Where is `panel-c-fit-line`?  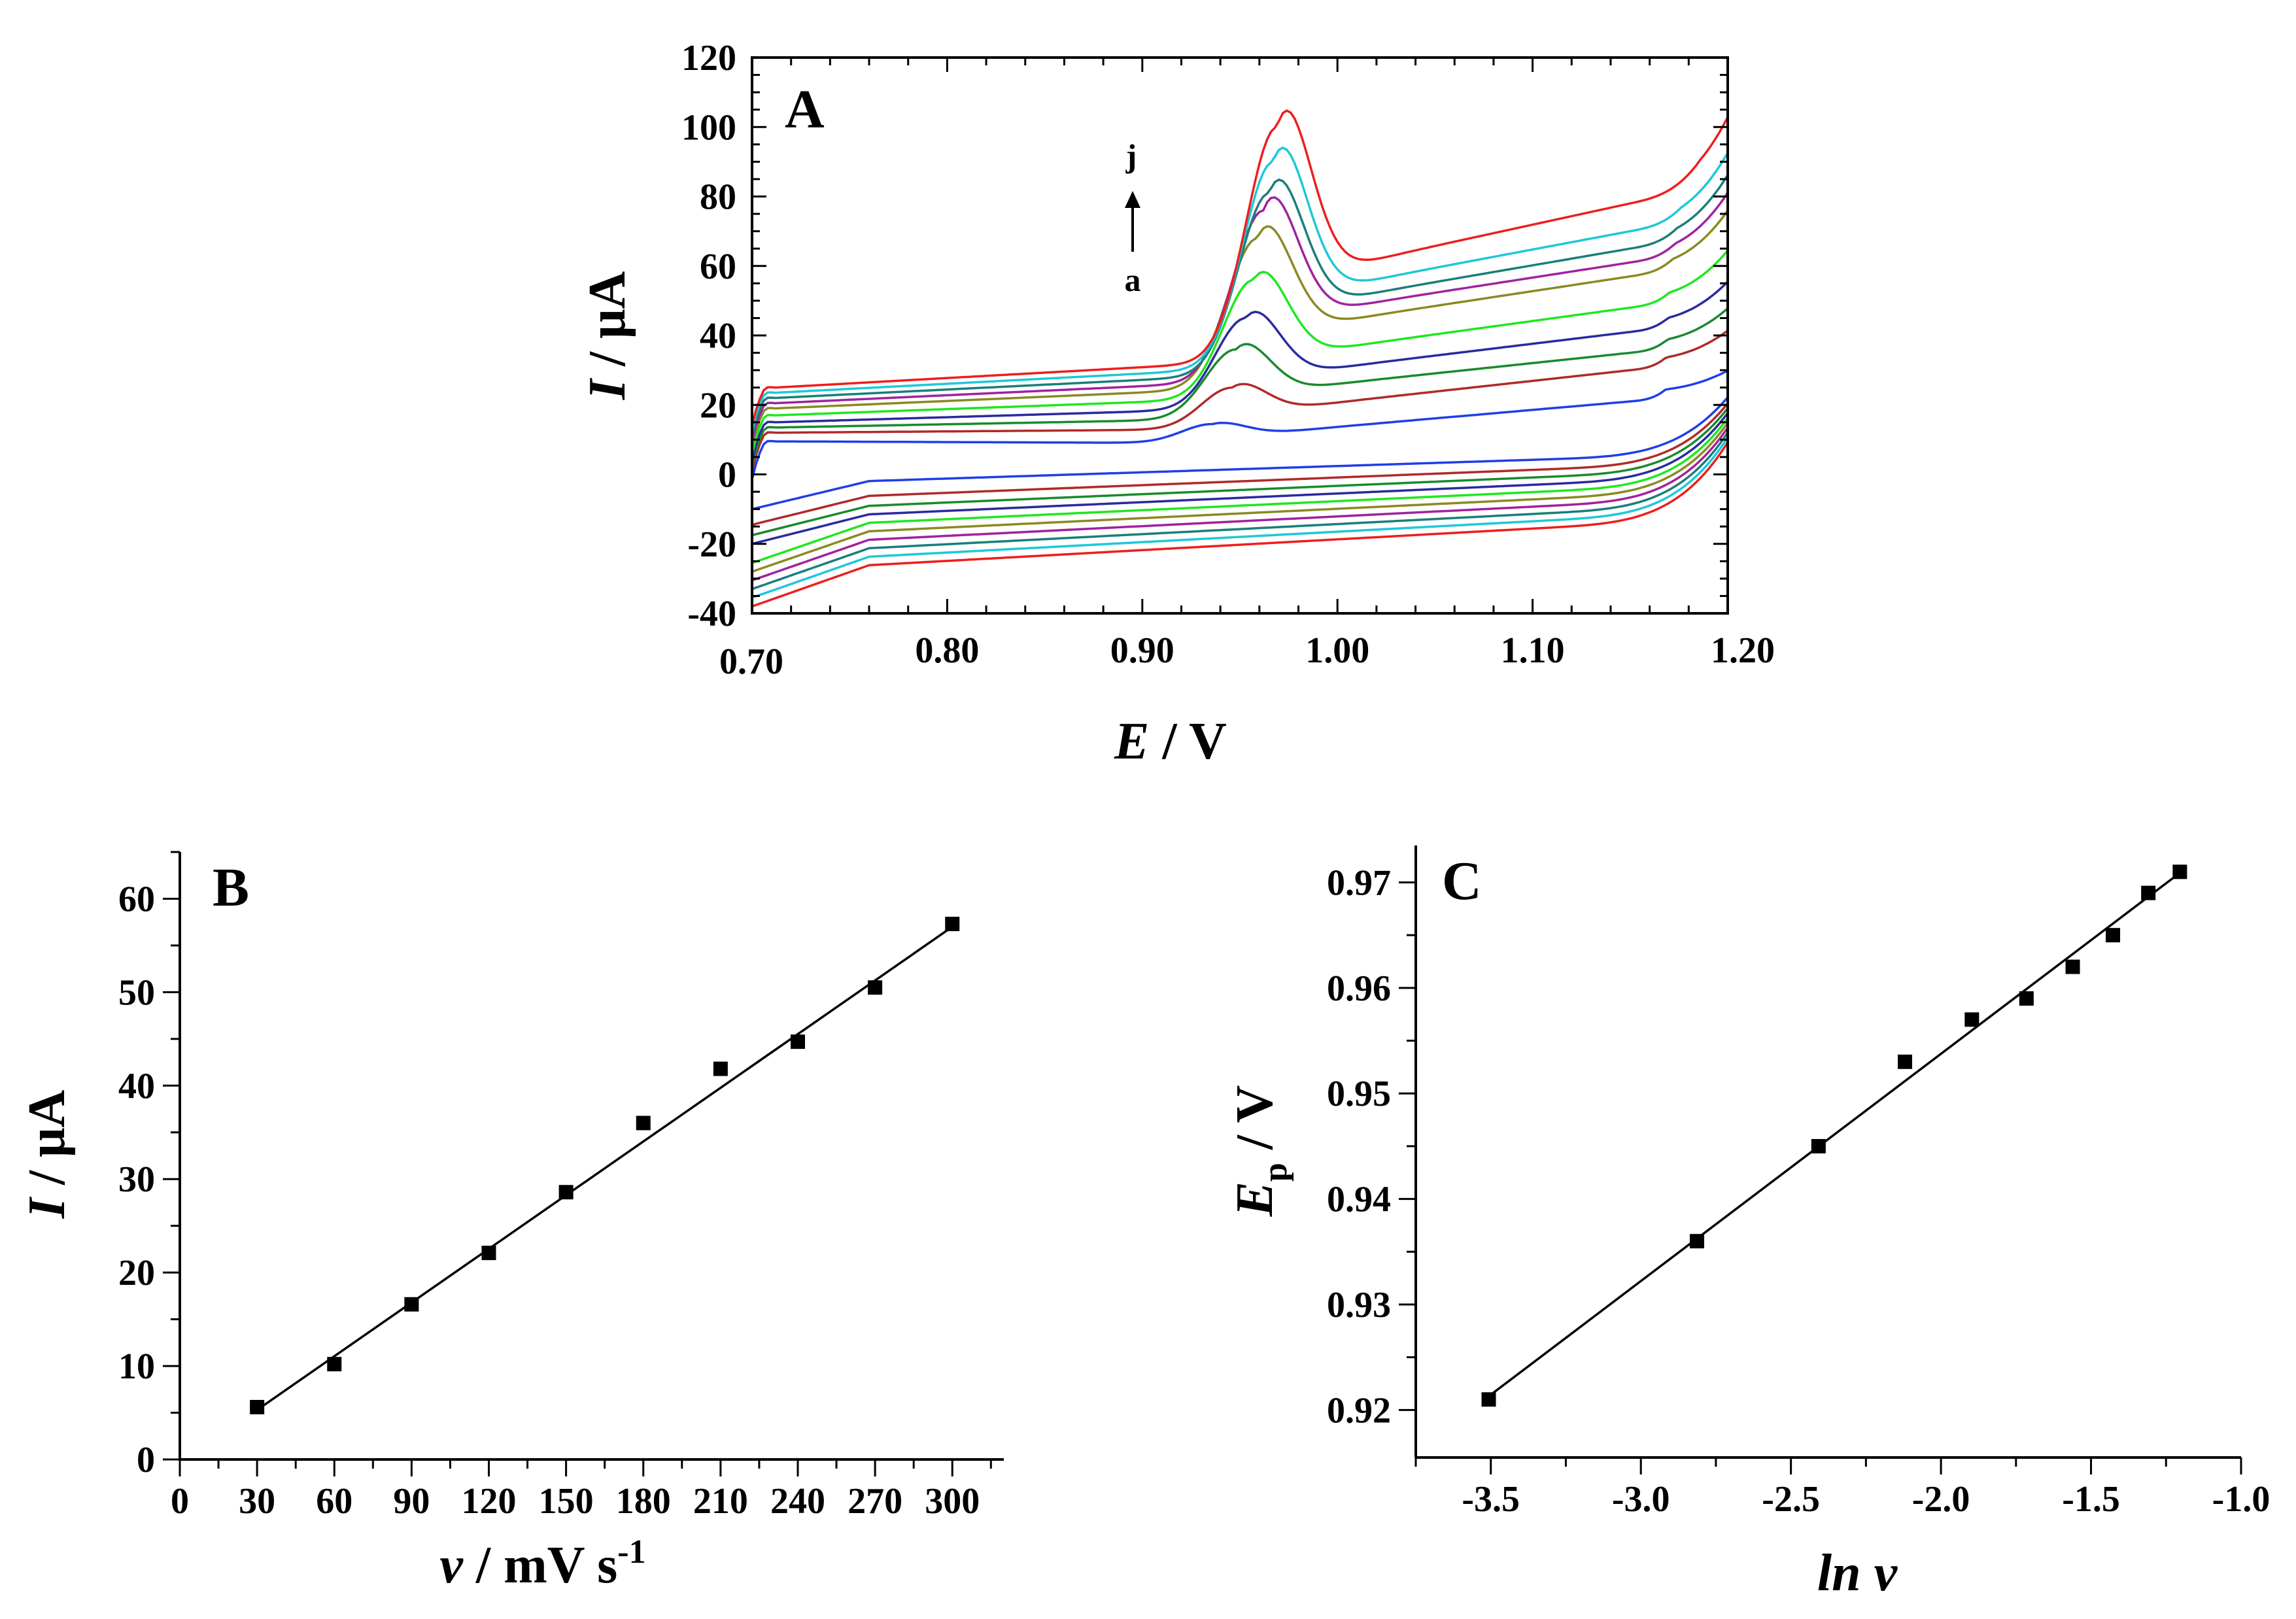 panel-c-fit-line is located at coordinates (1834, 1134).